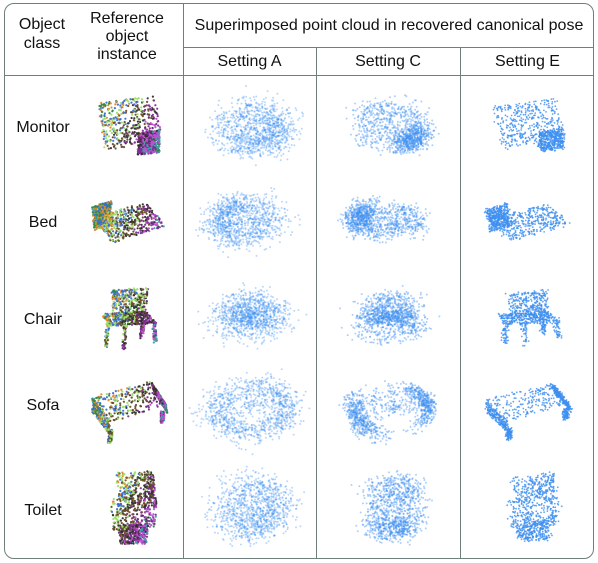  What do you see at coordinates (130, 125) in the screenshot?
I see `reference-point-cloud-monitor` at bounding box center [130, 125].